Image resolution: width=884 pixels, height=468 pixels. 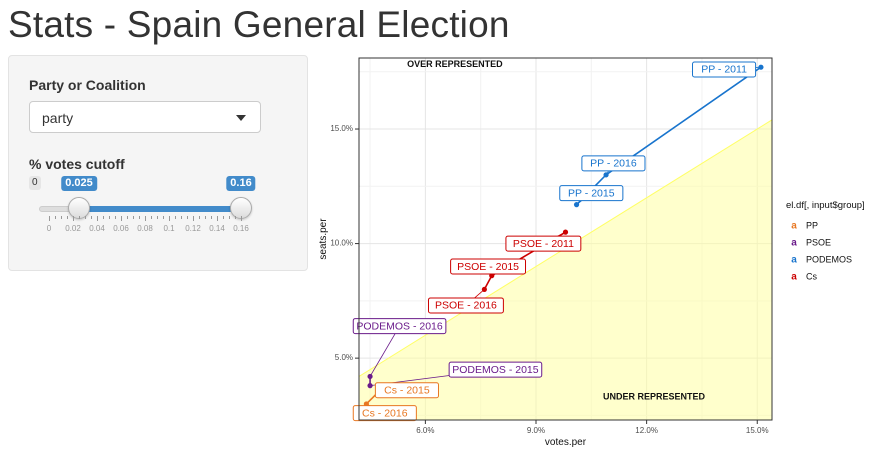 I want to click on data-label: Cs - 2015, so click(x=407, y=390).